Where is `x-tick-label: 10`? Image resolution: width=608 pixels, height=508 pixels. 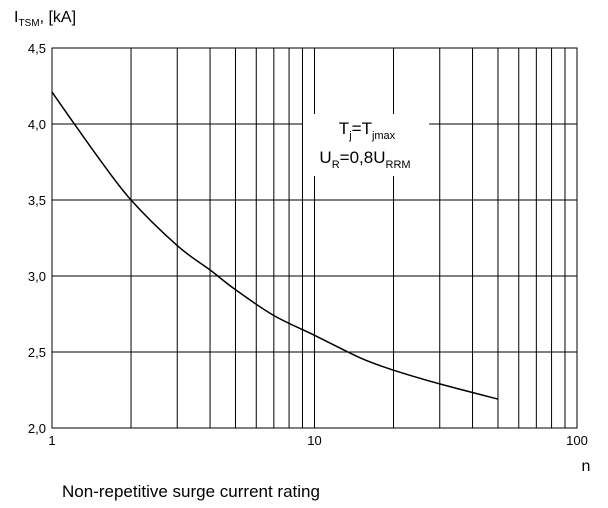
x-tick-label: 10 is located at coordinates (314, 440).